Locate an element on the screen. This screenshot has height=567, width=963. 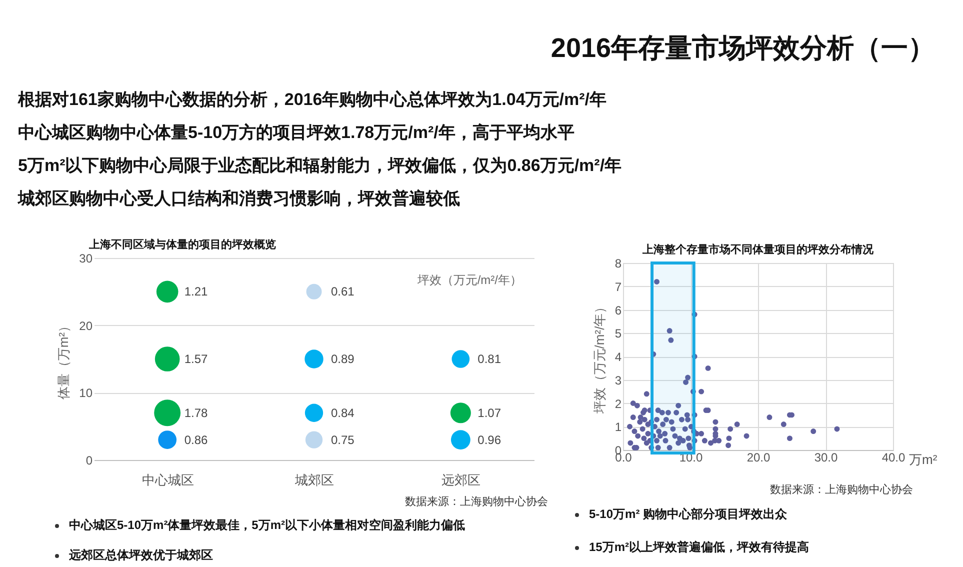
y-tick-label: 20 is located at coordinates (86, 325).